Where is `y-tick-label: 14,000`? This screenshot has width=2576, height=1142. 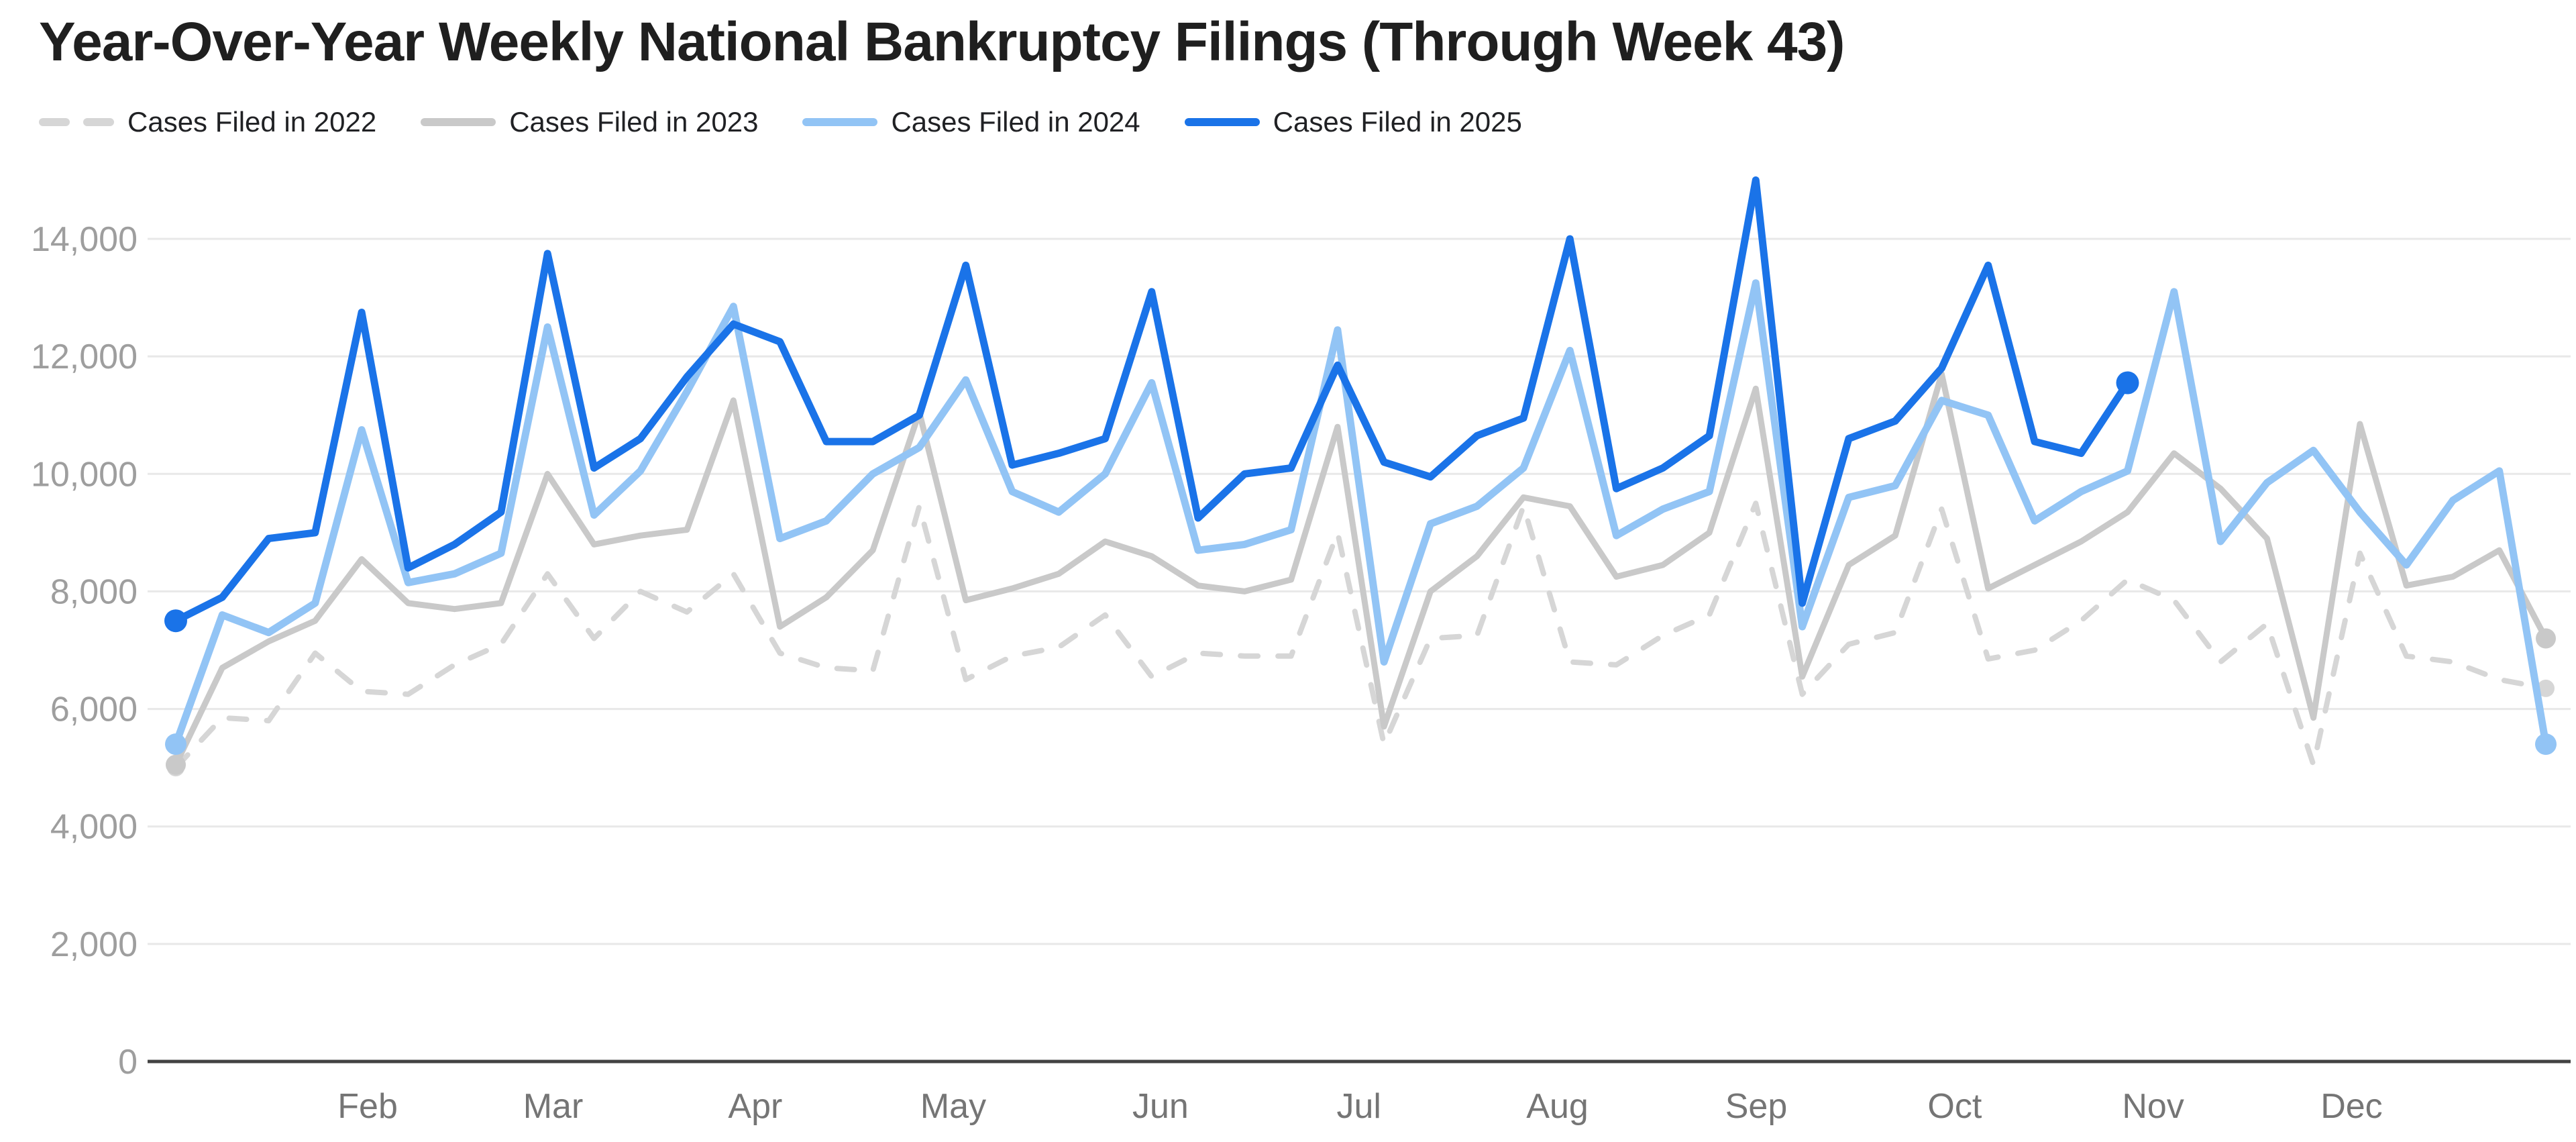
y-tick-label: 14,000 is located at coordinates (84, 240).